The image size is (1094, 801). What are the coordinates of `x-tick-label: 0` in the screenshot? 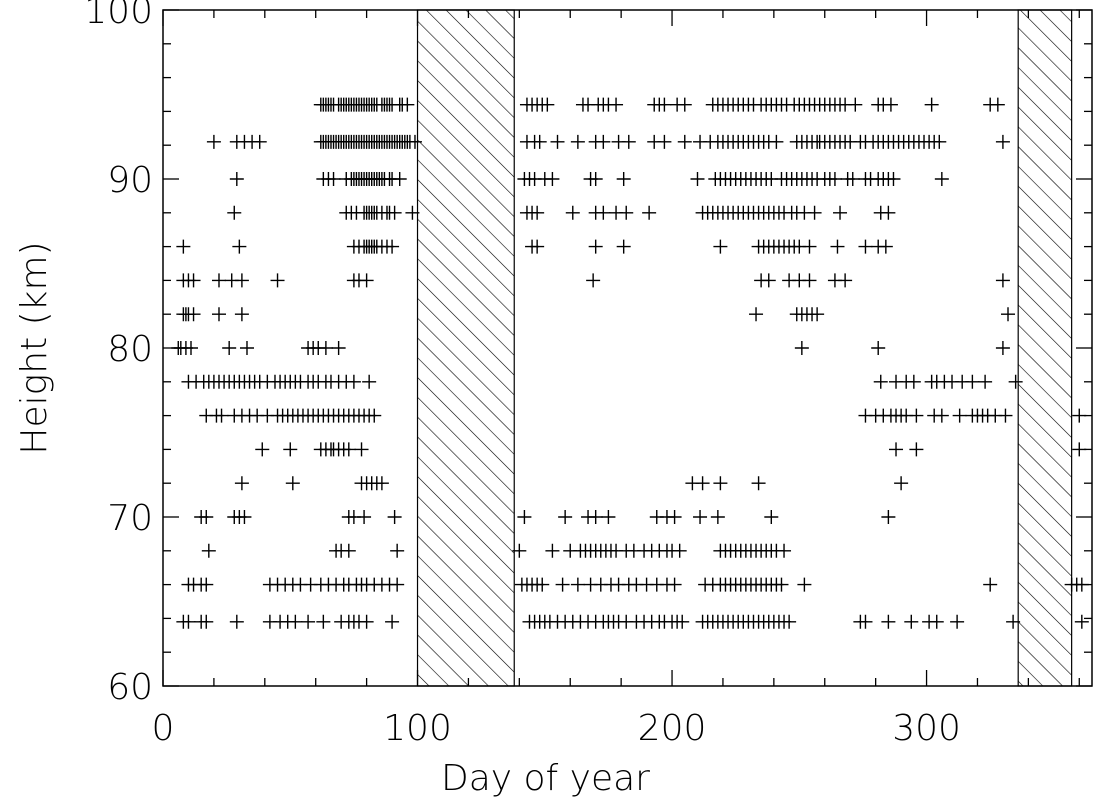 It's located at (163, 728).